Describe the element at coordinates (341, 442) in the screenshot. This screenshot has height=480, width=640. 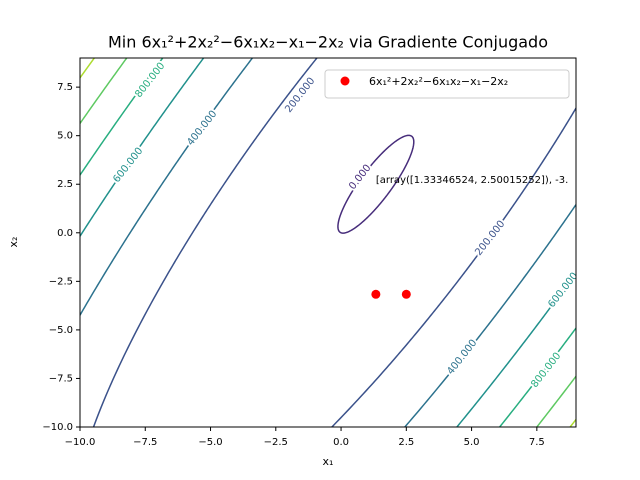
I see `x-tick-label: 0.0` at that location.